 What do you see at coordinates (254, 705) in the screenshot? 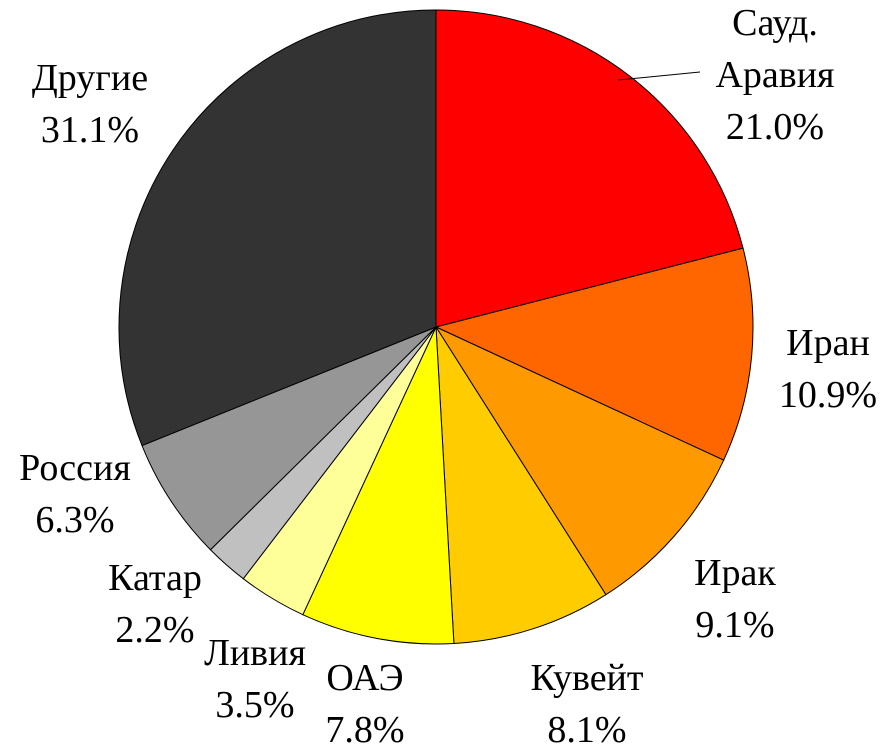
I see `slice-value-label: 3.5%` at bounding box center [254, 705].